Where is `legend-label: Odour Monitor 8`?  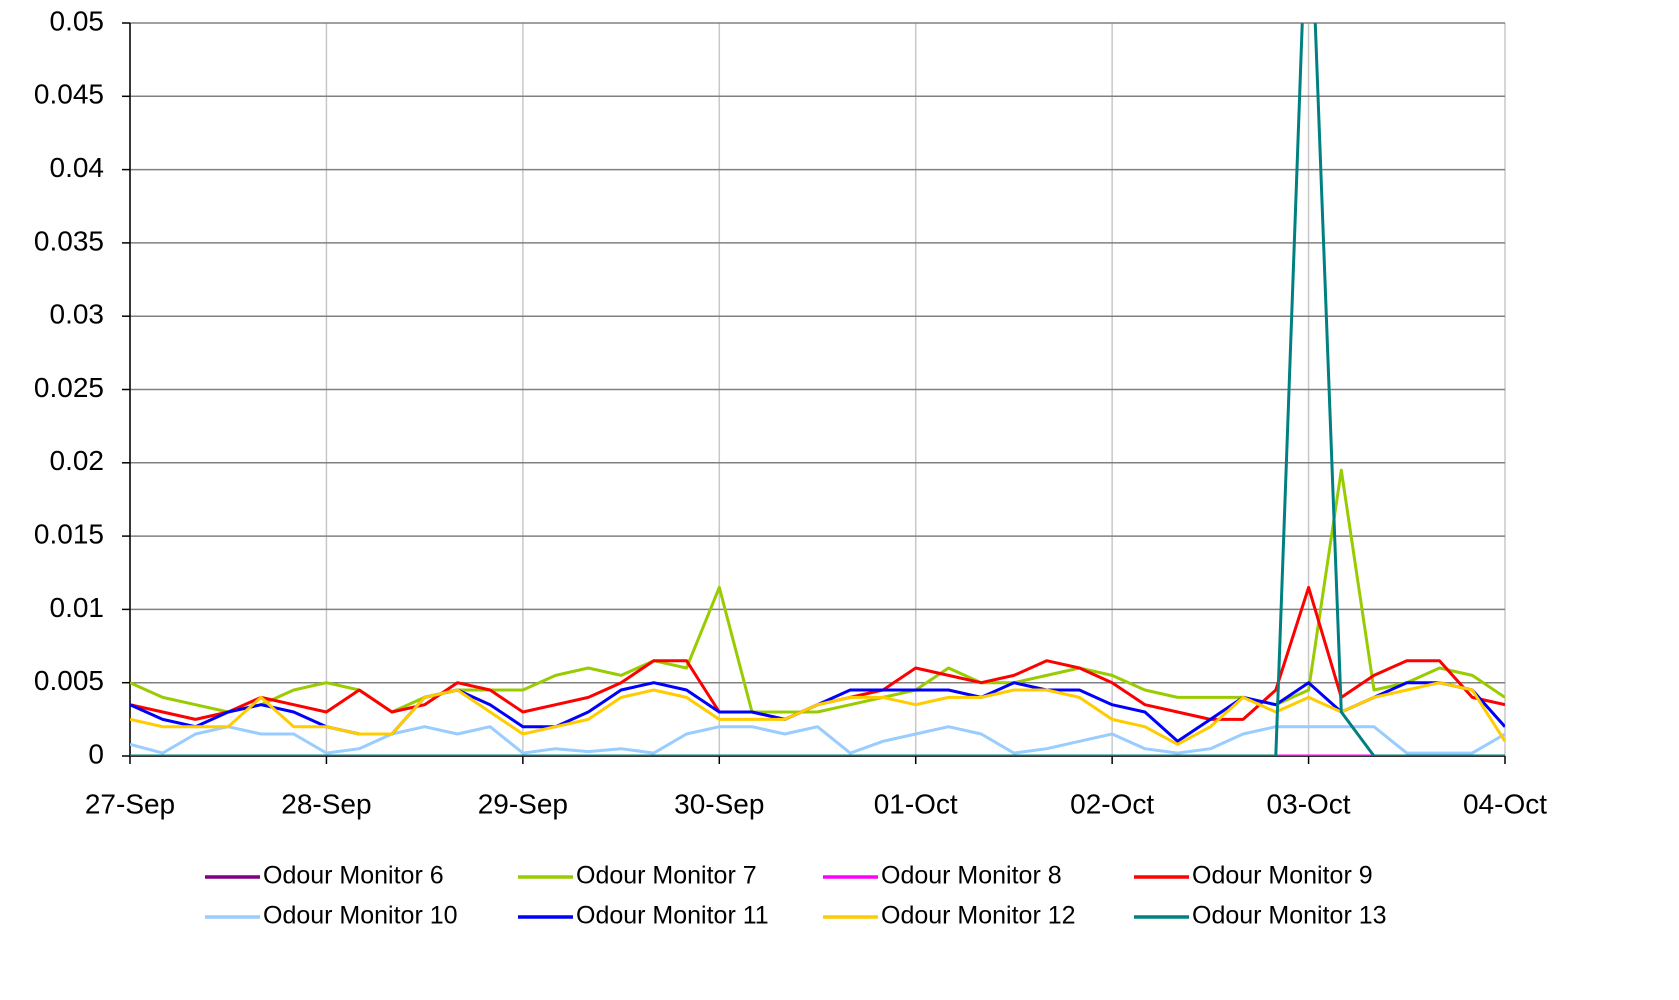
legend-label: Odour Monitor 8 is located at coordinates (971, 876).